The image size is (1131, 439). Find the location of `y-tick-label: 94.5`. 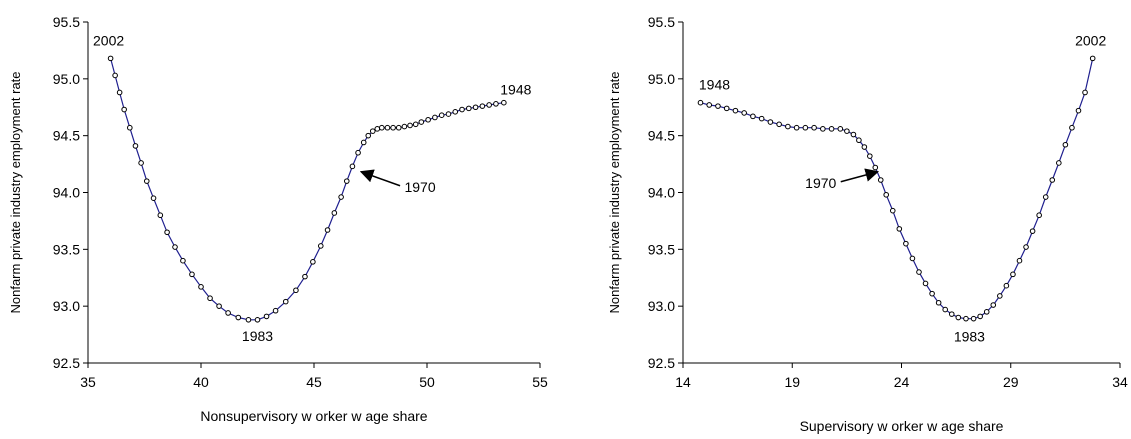

y-tick-label: 94.5 is located at coordinates (661, 136).